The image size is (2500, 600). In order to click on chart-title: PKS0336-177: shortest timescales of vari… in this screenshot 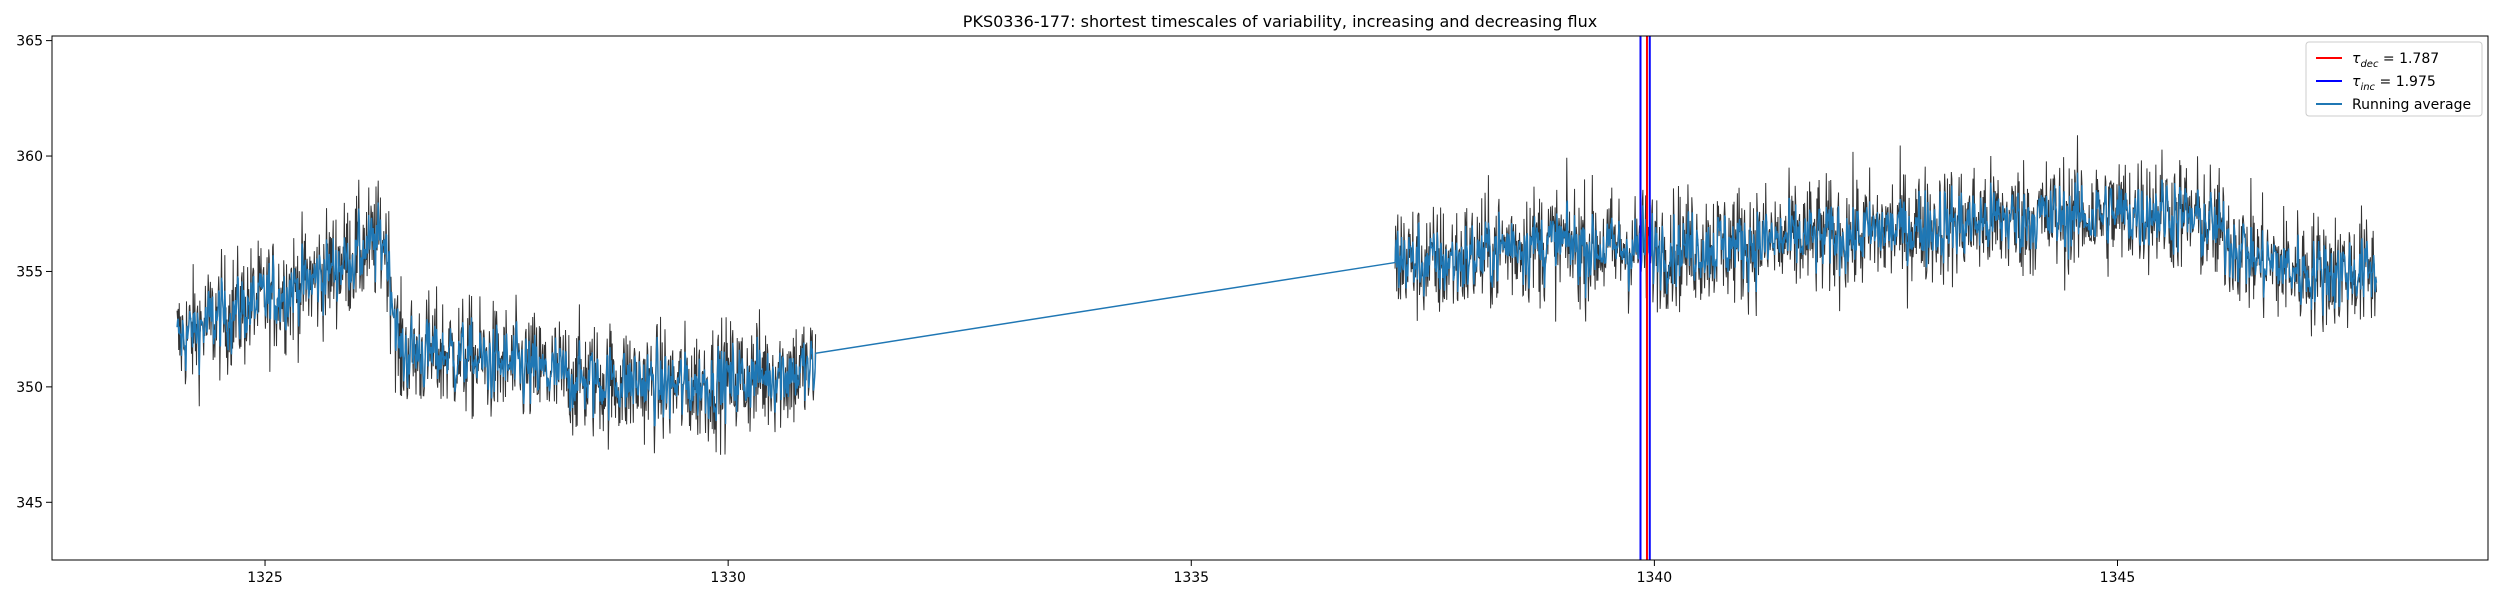, I will do `click(1280, 21)`.